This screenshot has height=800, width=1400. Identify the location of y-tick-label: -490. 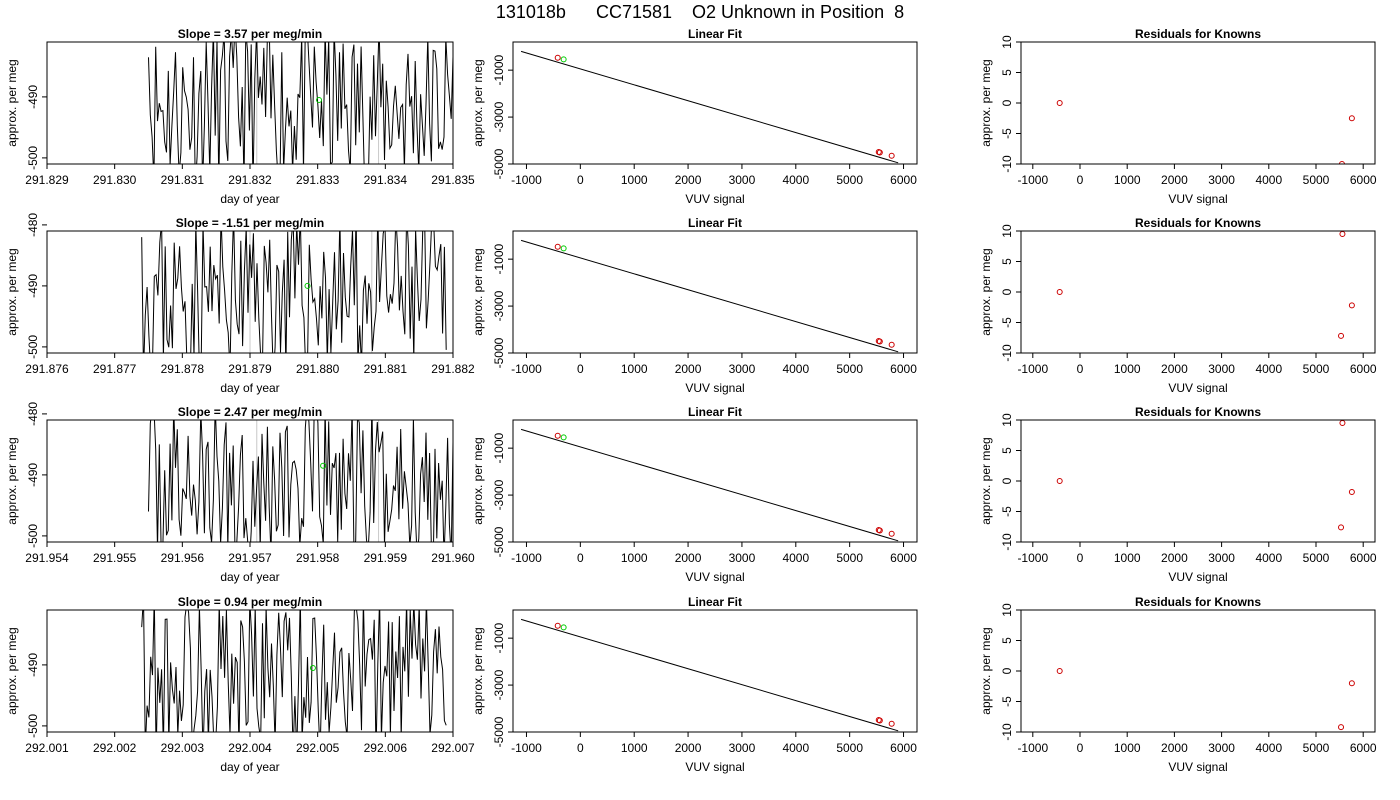
(33, 665).